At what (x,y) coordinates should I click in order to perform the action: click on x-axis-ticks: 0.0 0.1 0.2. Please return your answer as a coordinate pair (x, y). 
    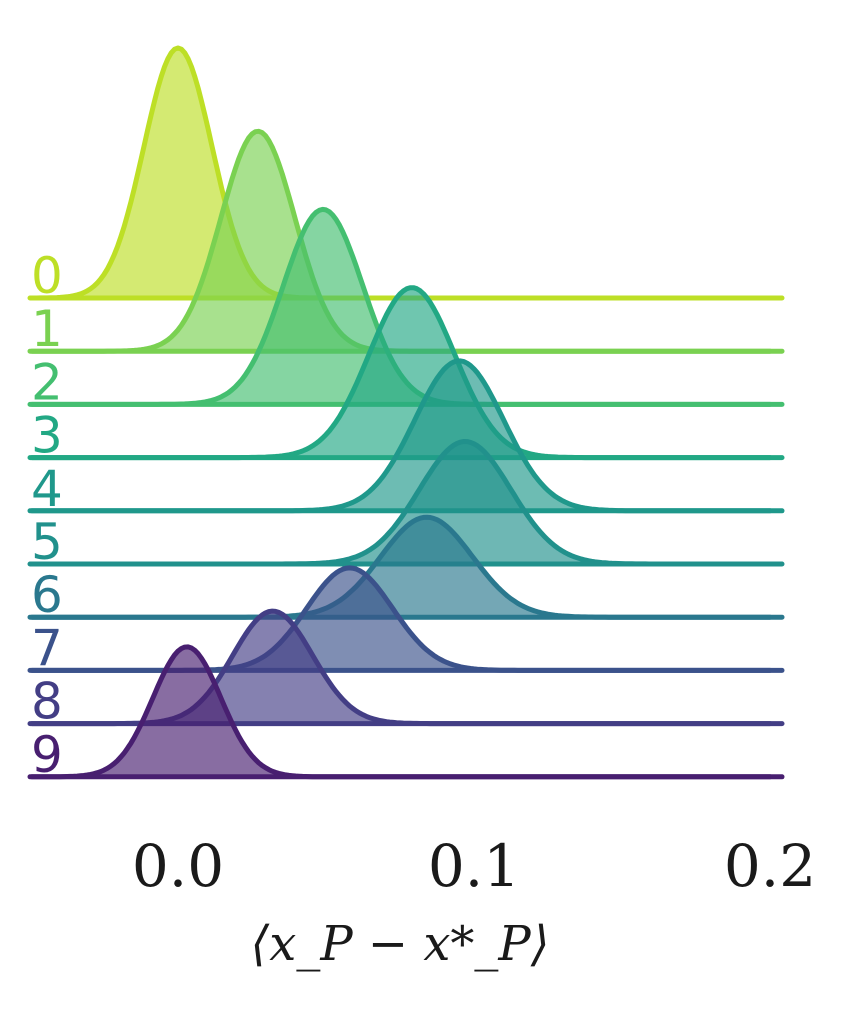
    Looking at the image, I should click on (474, 866).